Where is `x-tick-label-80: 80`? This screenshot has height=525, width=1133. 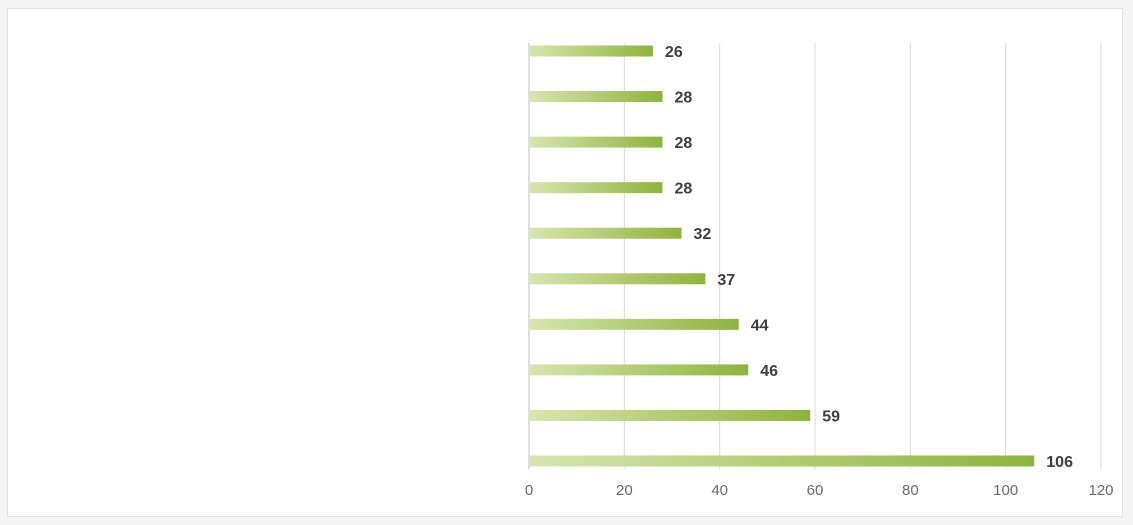
x-tick-label-80: 80 is located at coordinates (910, 490).